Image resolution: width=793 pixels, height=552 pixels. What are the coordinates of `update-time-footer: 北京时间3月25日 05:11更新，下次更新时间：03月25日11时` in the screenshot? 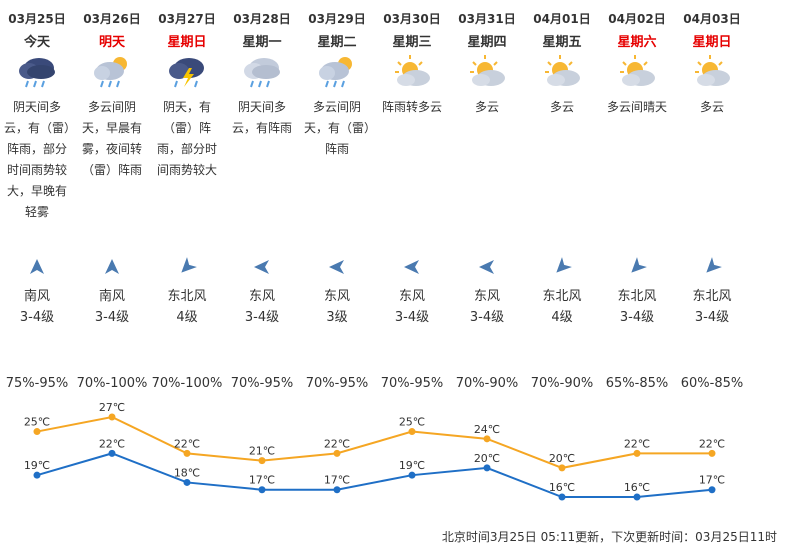 It's located at (609, 537).